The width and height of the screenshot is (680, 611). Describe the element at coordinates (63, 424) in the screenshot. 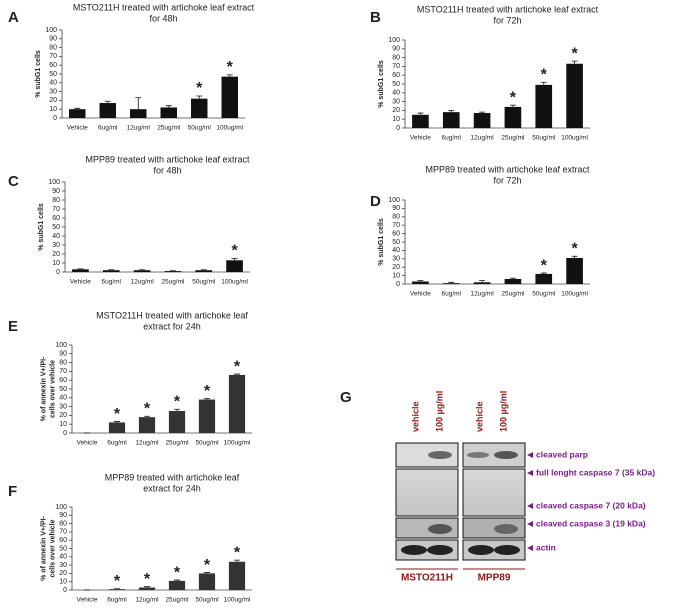

I see `y-tick-label: 10` at that location.